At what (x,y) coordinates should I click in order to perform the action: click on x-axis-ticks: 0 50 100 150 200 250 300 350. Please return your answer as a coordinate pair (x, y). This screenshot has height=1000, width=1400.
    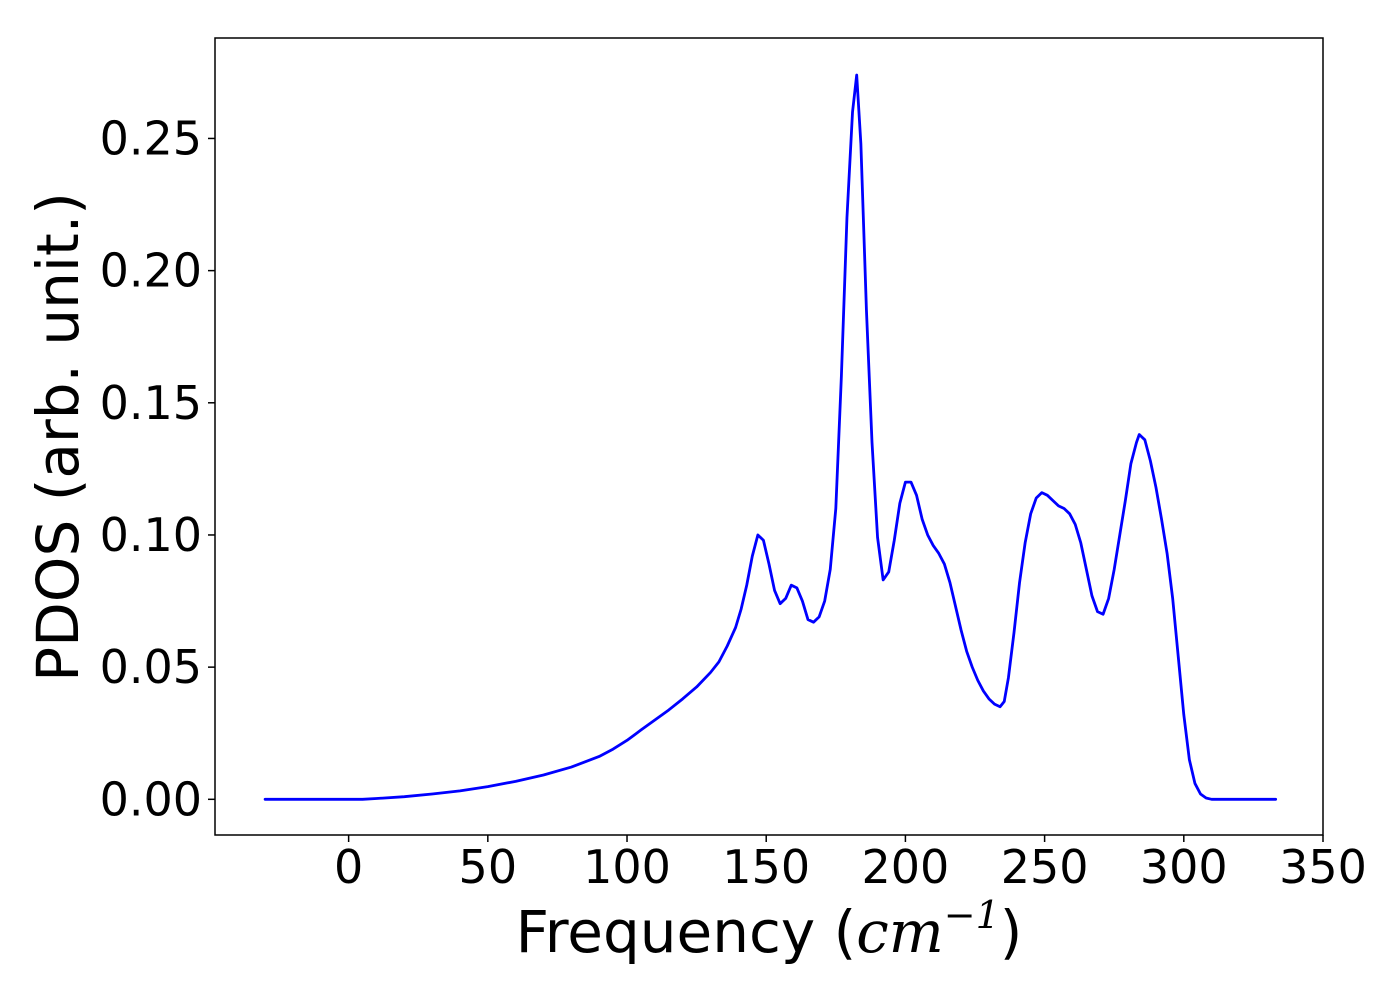
    Looking at the image, I should click on (850, 864).